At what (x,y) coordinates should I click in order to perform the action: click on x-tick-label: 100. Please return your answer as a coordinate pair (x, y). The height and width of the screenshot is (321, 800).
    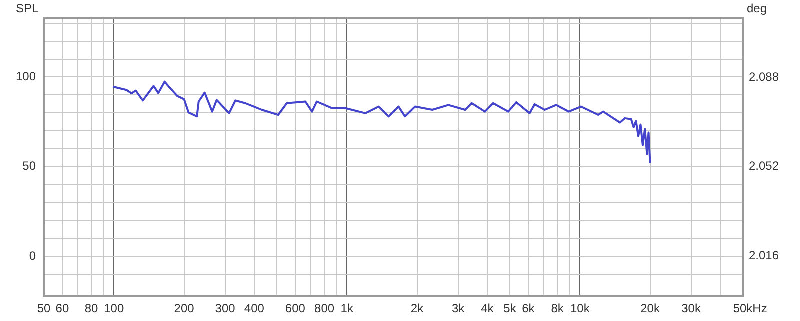
    Looking at the image, I should click on (114, 309).